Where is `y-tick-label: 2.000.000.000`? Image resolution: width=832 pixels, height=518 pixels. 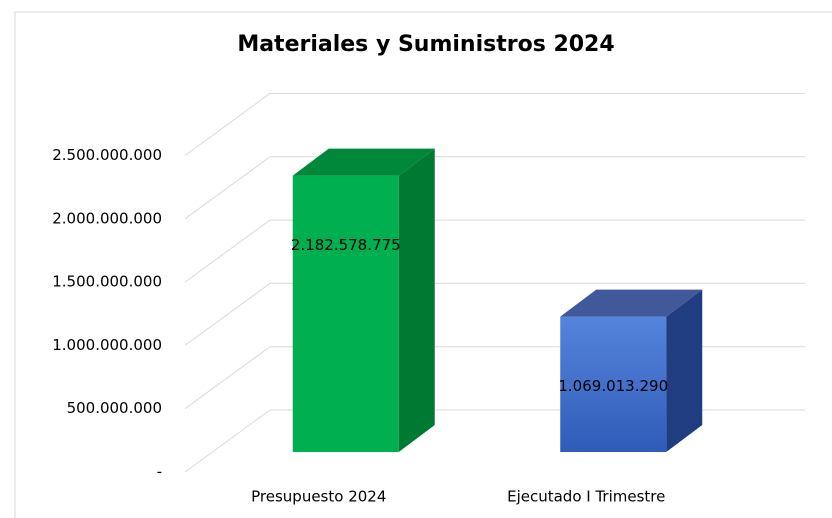
y-tick-label: 2.000.000.000 is located at coordinates (107, 218).